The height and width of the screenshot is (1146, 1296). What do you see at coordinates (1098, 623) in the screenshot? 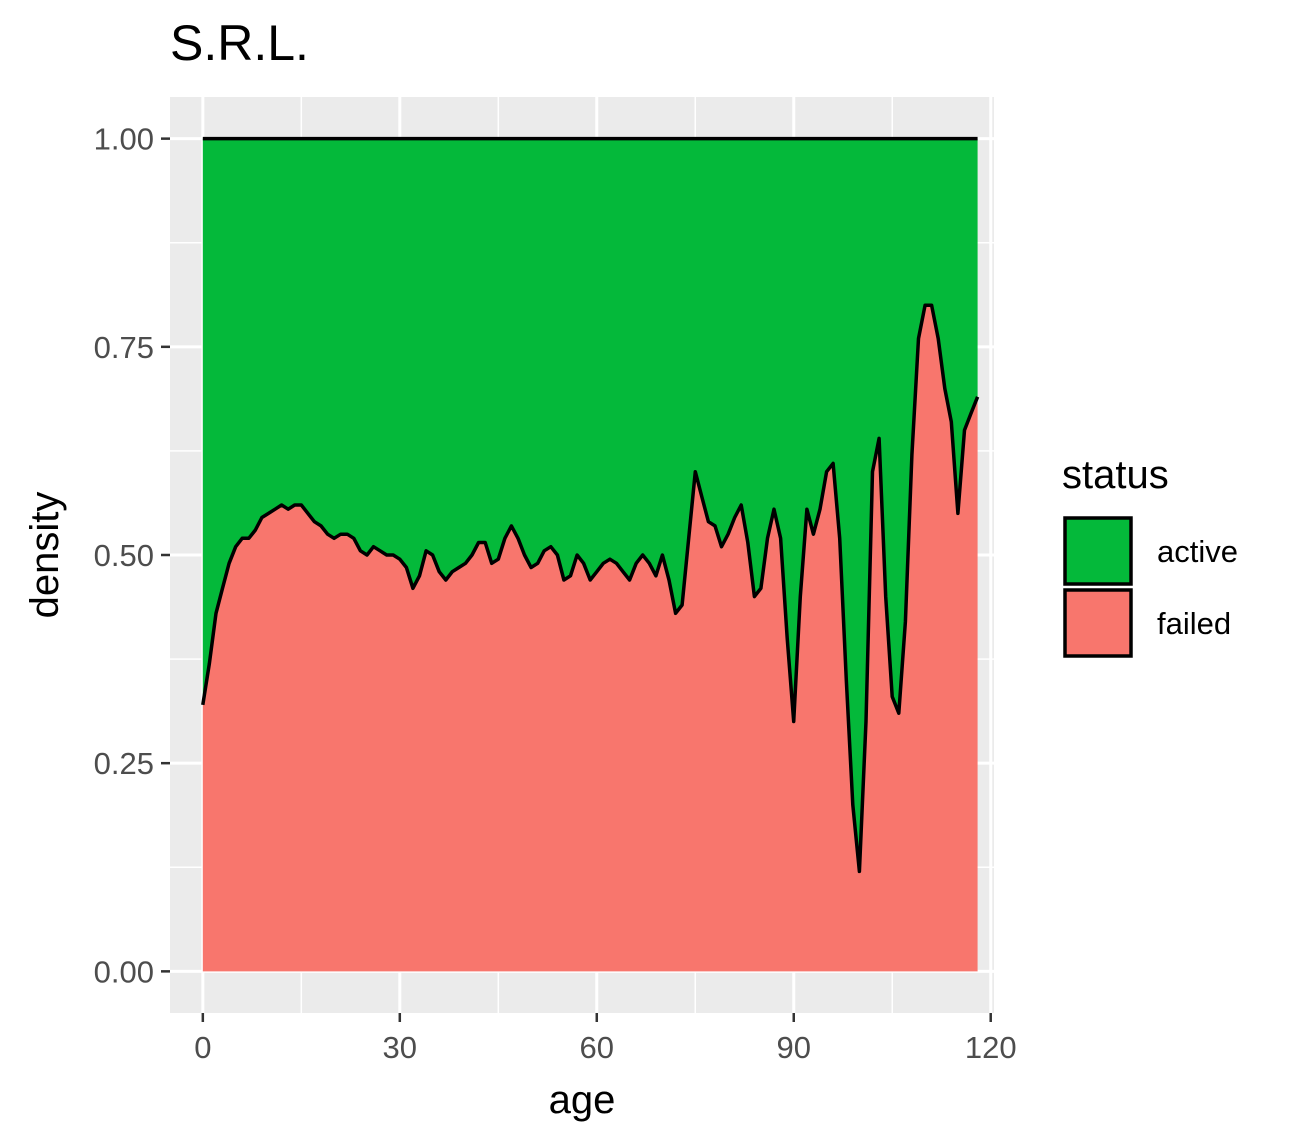
I see `legend-key-failed` at bounding box center [1098, 623].